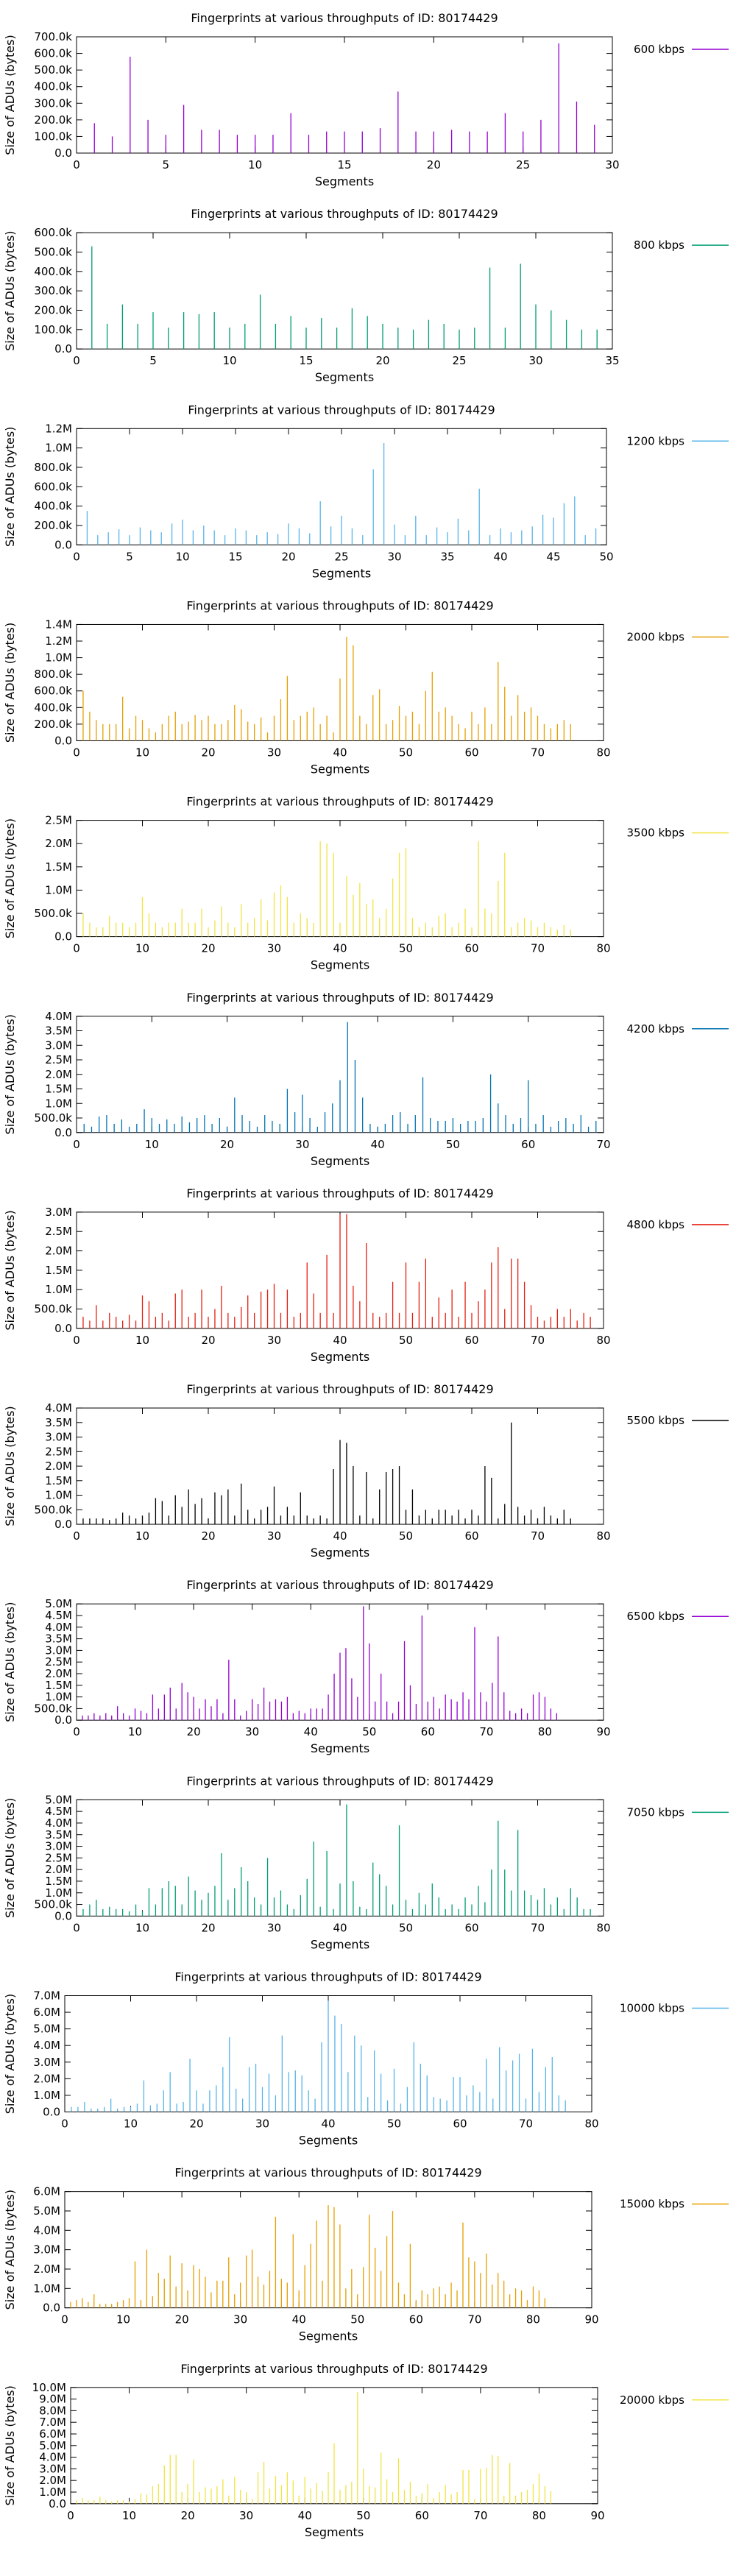 Image resolution: width=736 pixels, height=2576 pixels. Describe the element at coordinates (59, 1089) in the screenshot. I see `y-tick-label: 1.5M` at that location.